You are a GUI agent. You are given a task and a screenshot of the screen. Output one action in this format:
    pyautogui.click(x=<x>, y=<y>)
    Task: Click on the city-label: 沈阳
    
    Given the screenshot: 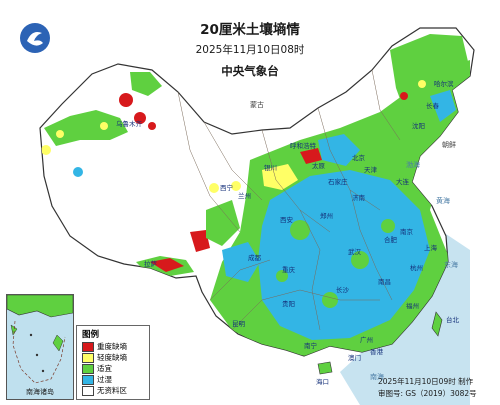 What is the action you would take?
    pyautogui.click(x=418, y=126)
    